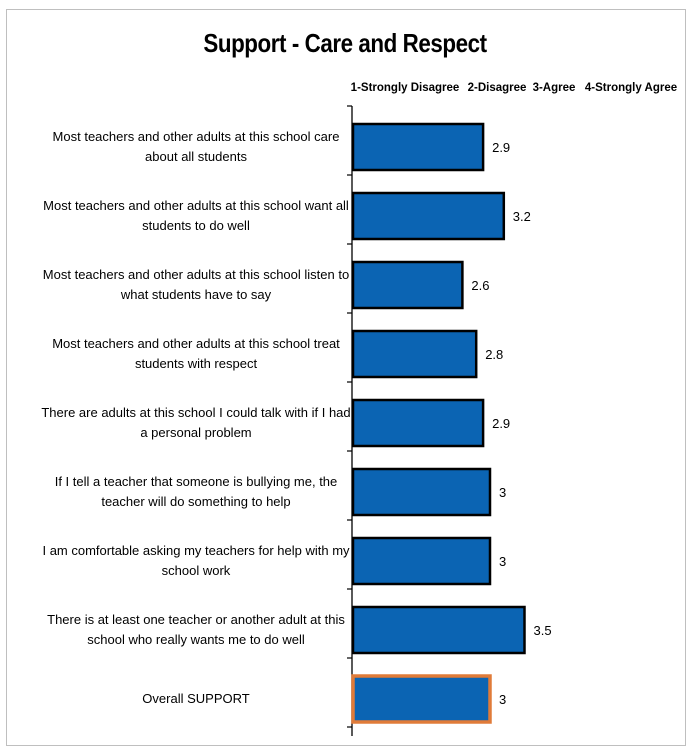 This screenshot has width=690, height=748. Describe the element at coordinates (554, 88) in the screenshot. I see `scale-label: 3-Agree` at that location.